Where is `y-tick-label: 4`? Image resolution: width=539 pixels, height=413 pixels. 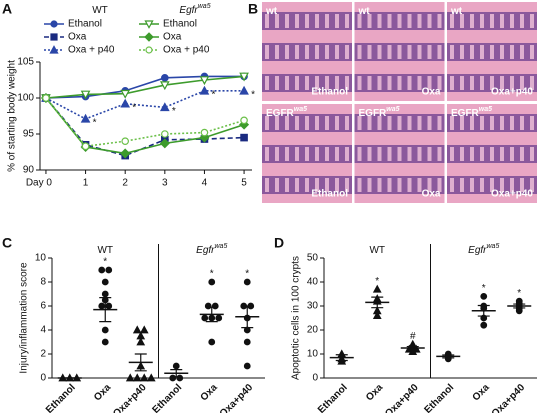 y-tick-label: 4 is located at coordinates (43, 330).